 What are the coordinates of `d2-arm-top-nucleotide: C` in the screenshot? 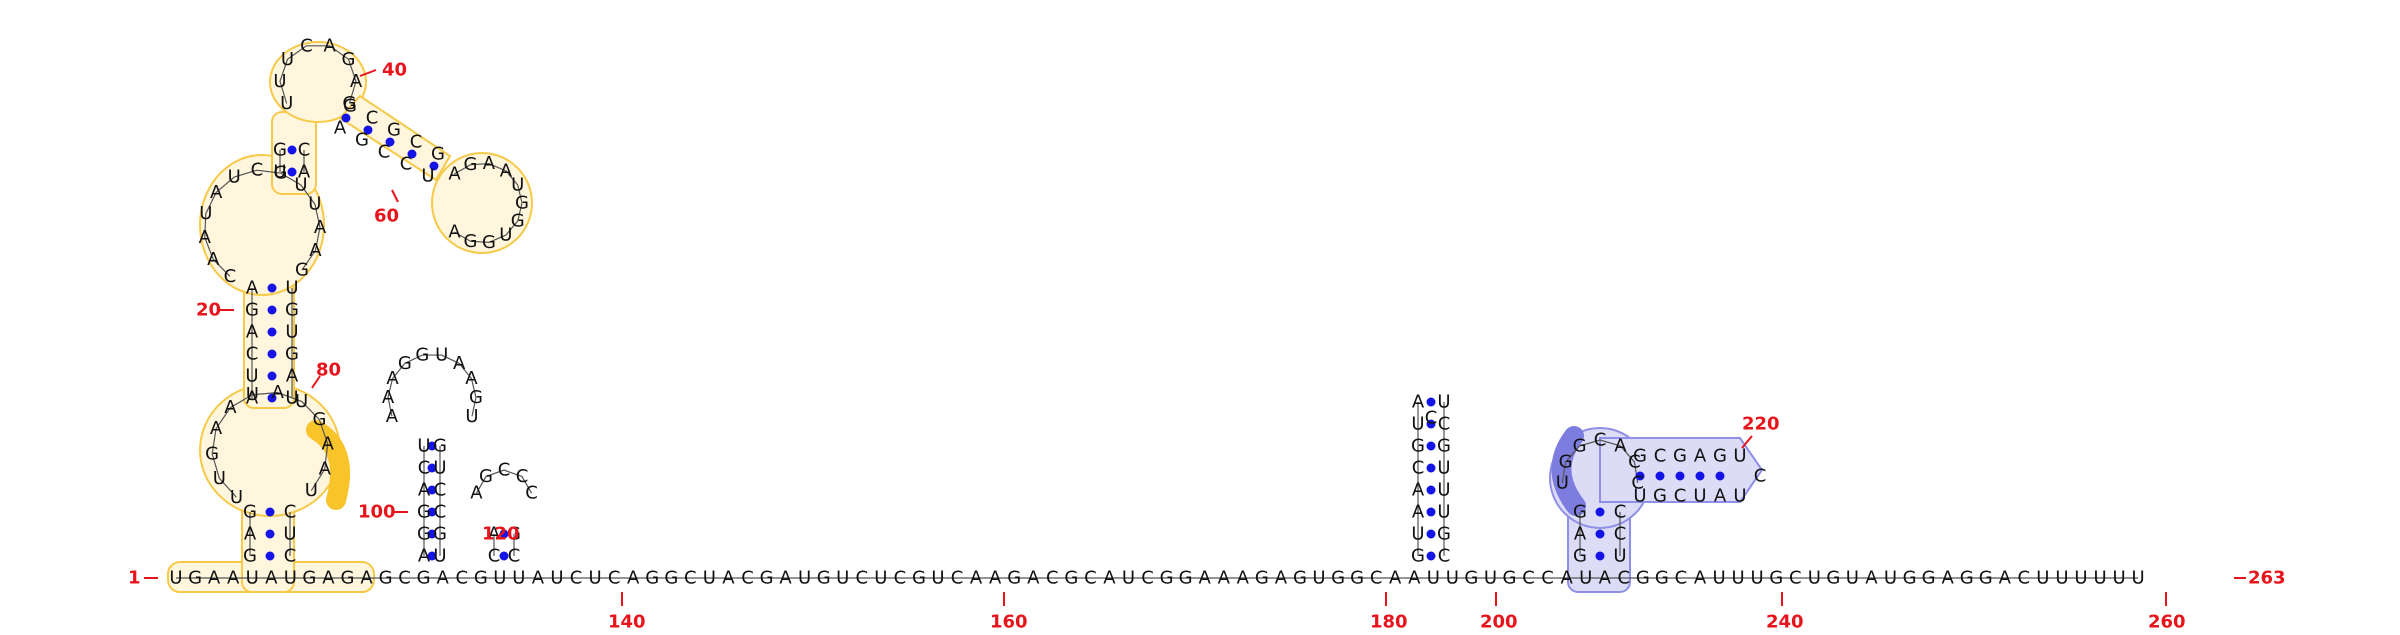 It's located at (1660, 456).